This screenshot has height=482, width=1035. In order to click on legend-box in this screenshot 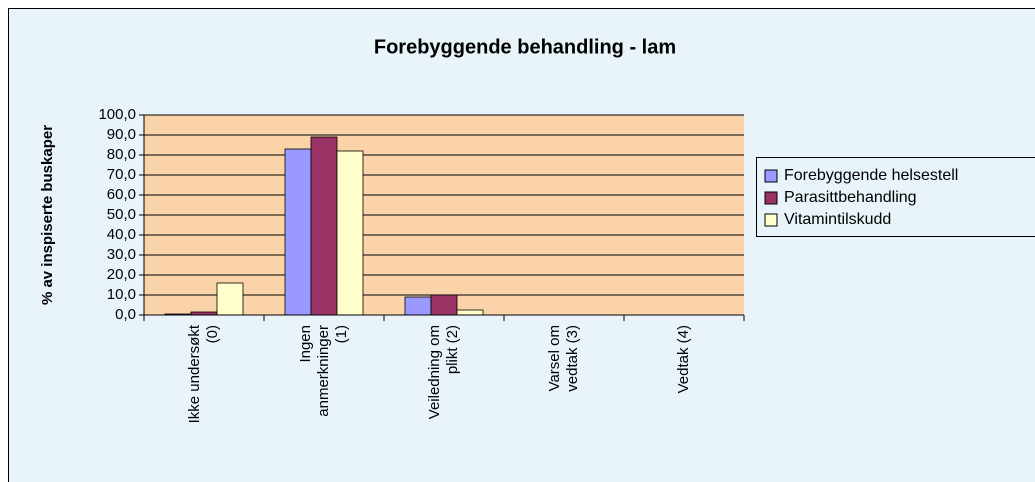, I will do `click(895, 197)`.